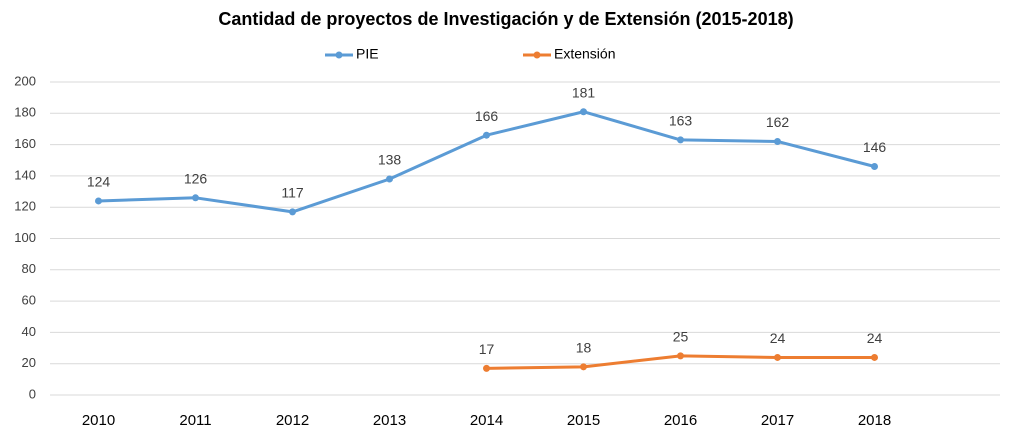  Describe the element at coordinates (29, 331) in the screenshot. I see `y-tick-label: 40` at that location.